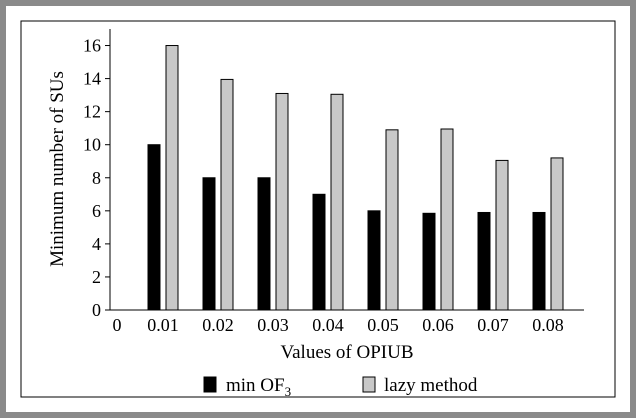  I want to click on bar-min-of3-0.05, so click(374, 260).